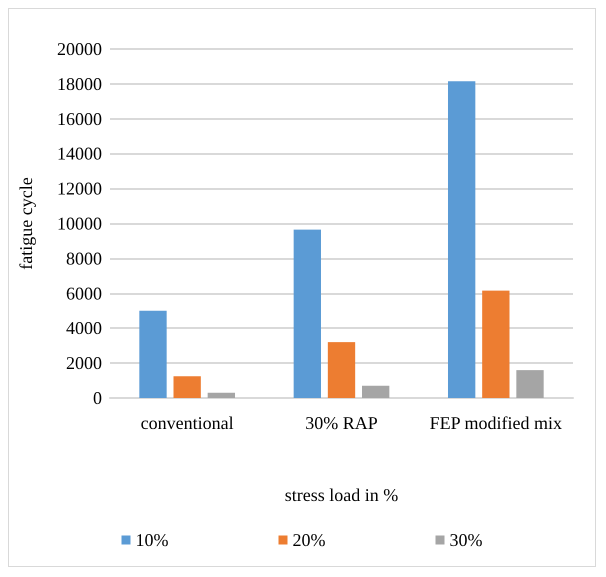 Image resolution: width=606 pixels, height=577 pixels. I want to click on x-tick-label: conventional, so click(187, 423).